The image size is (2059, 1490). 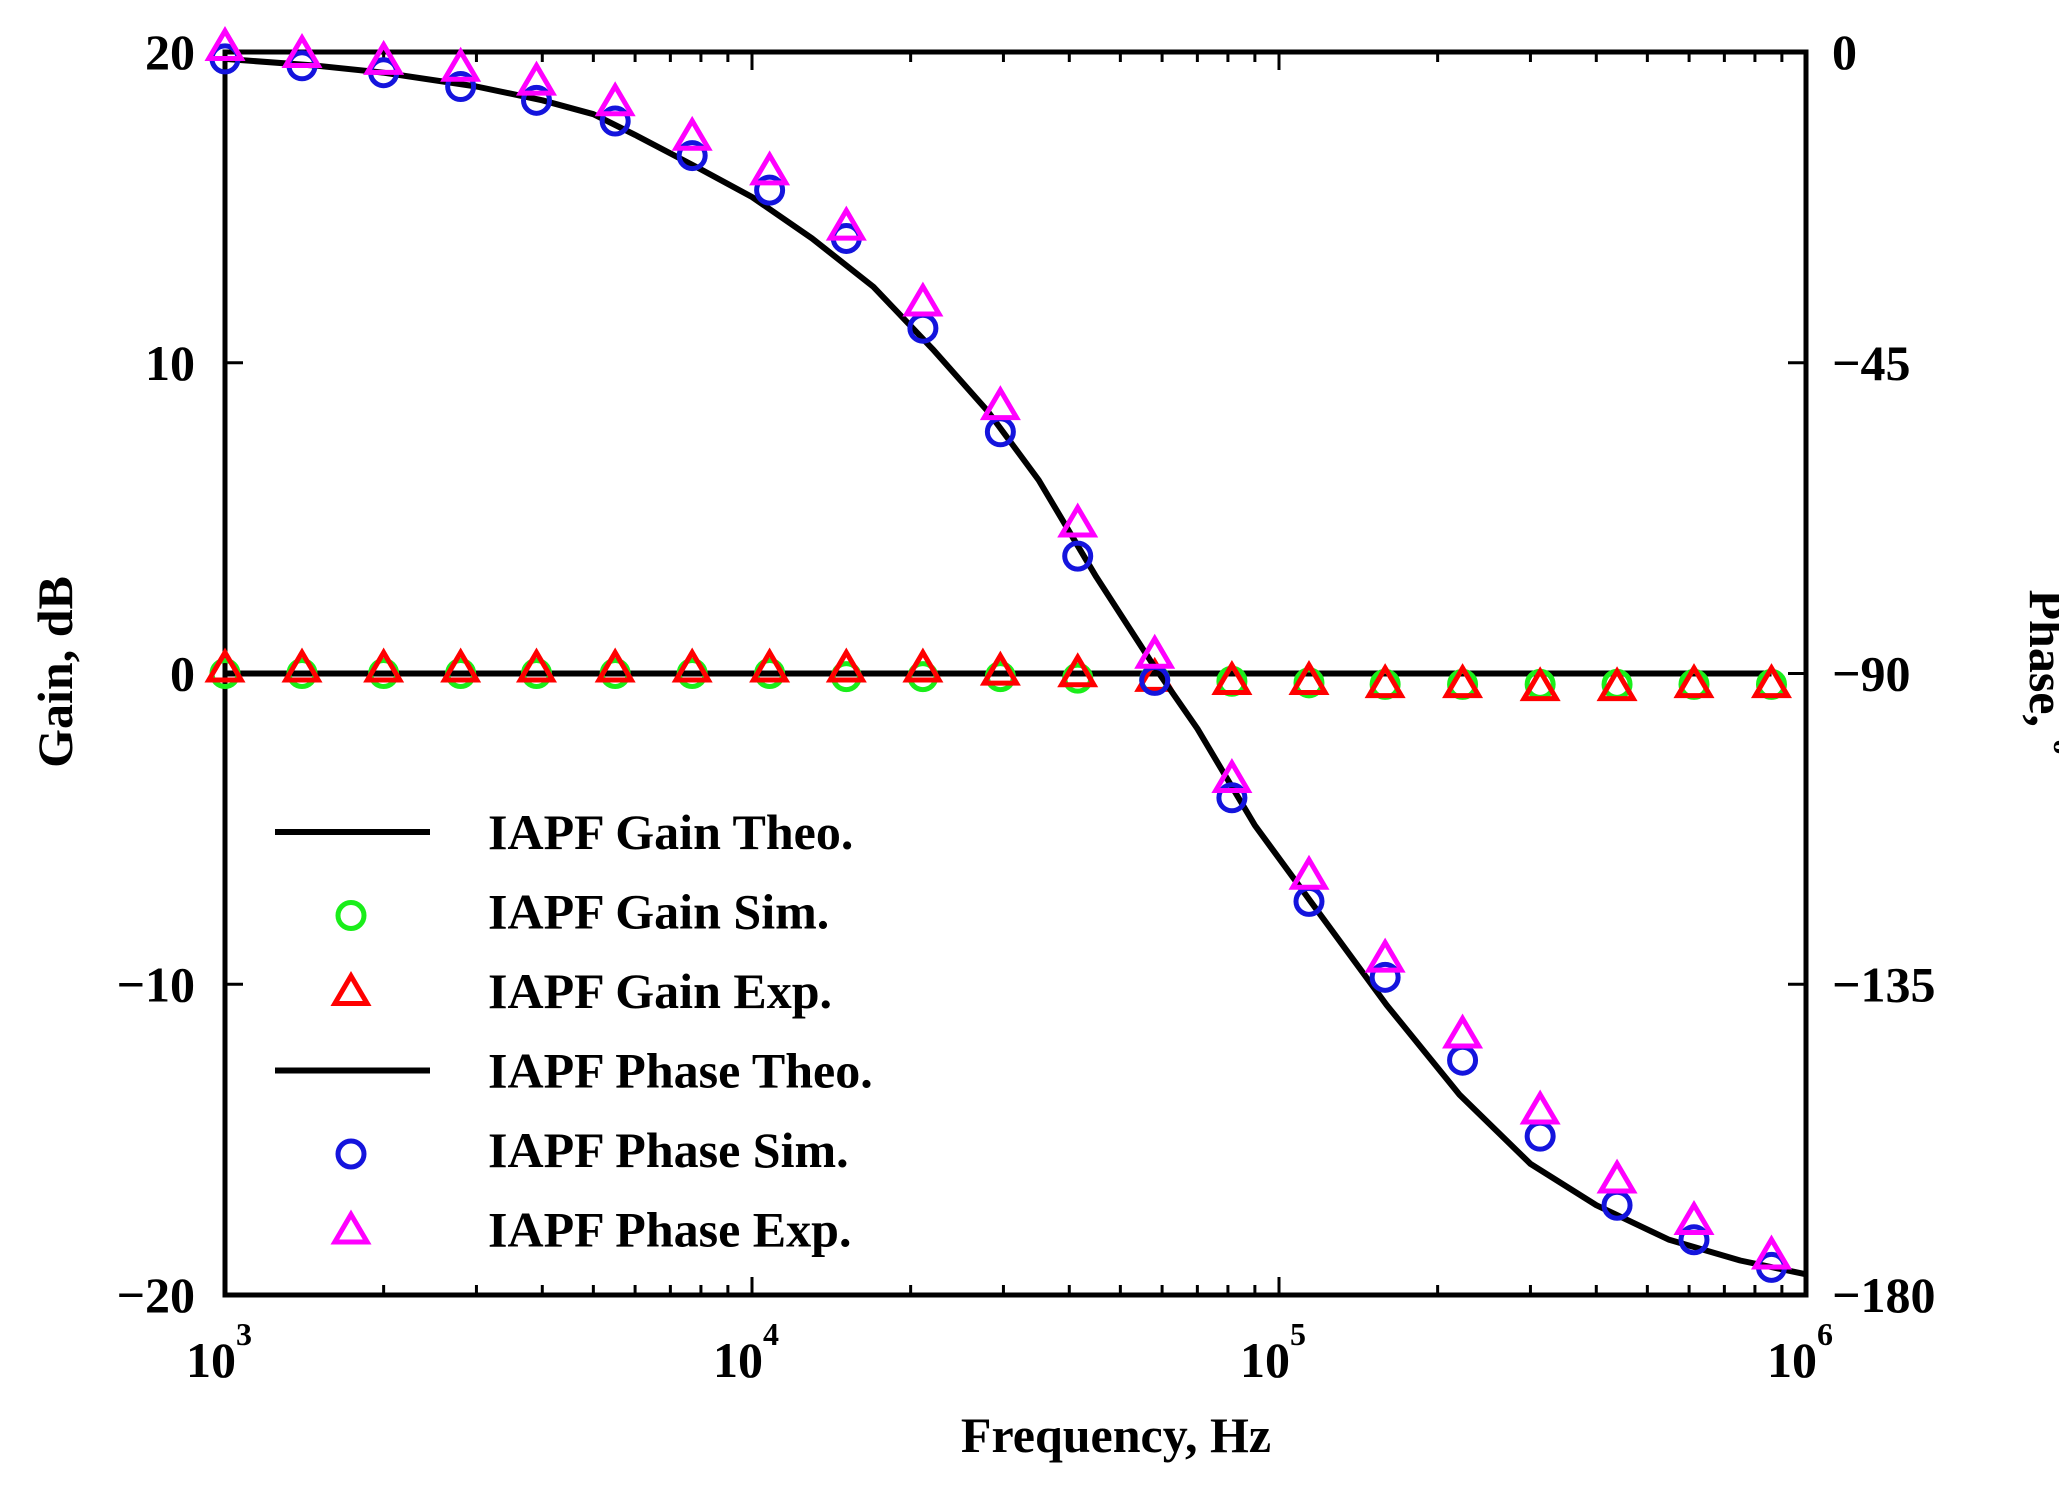 I want to click on legend-label: IAPF Phase Theo., so click(x=680, y=1071).